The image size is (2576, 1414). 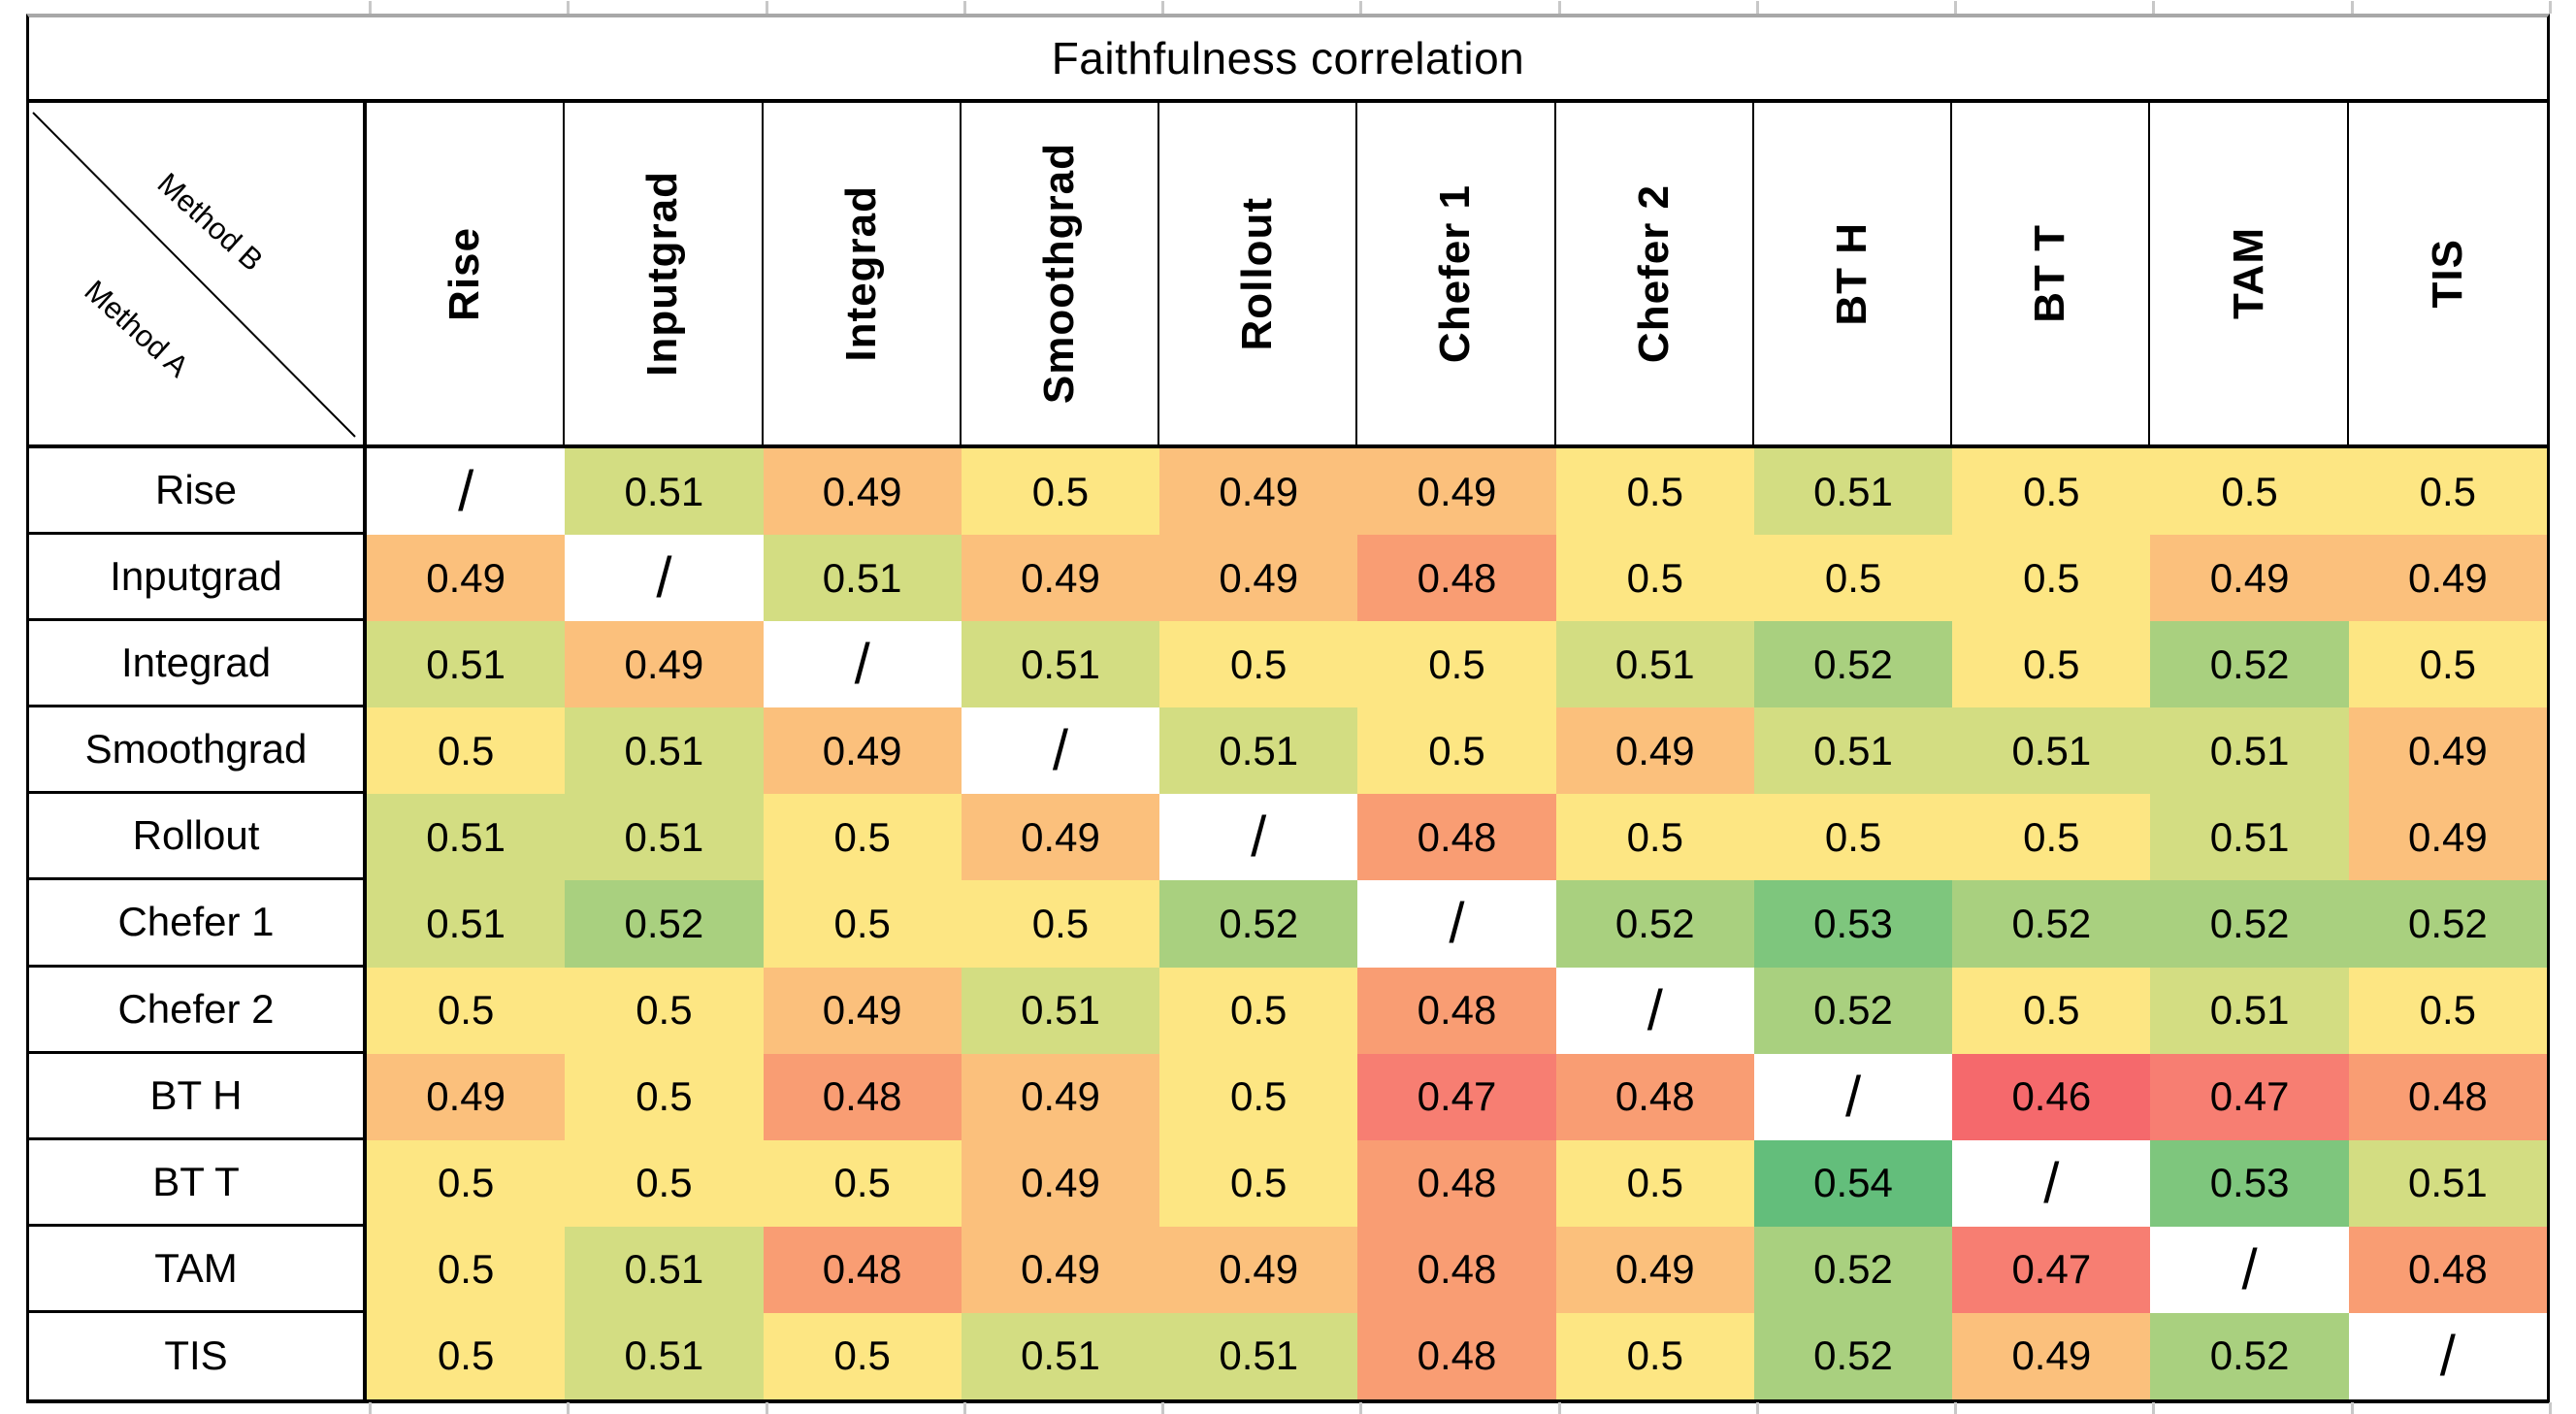 I want to click on column-header-text: Rollout, so click(x=1257, y=273).